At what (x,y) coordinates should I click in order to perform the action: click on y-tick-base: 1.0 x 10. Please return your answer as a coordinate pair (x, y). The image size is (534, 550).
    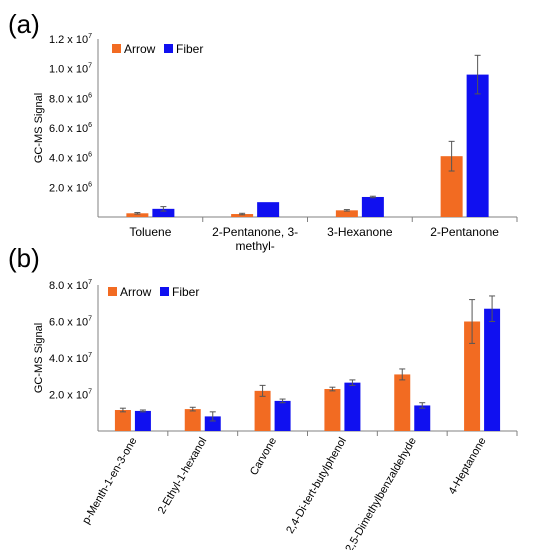
    Looking at the image, I should click on (68, 70).